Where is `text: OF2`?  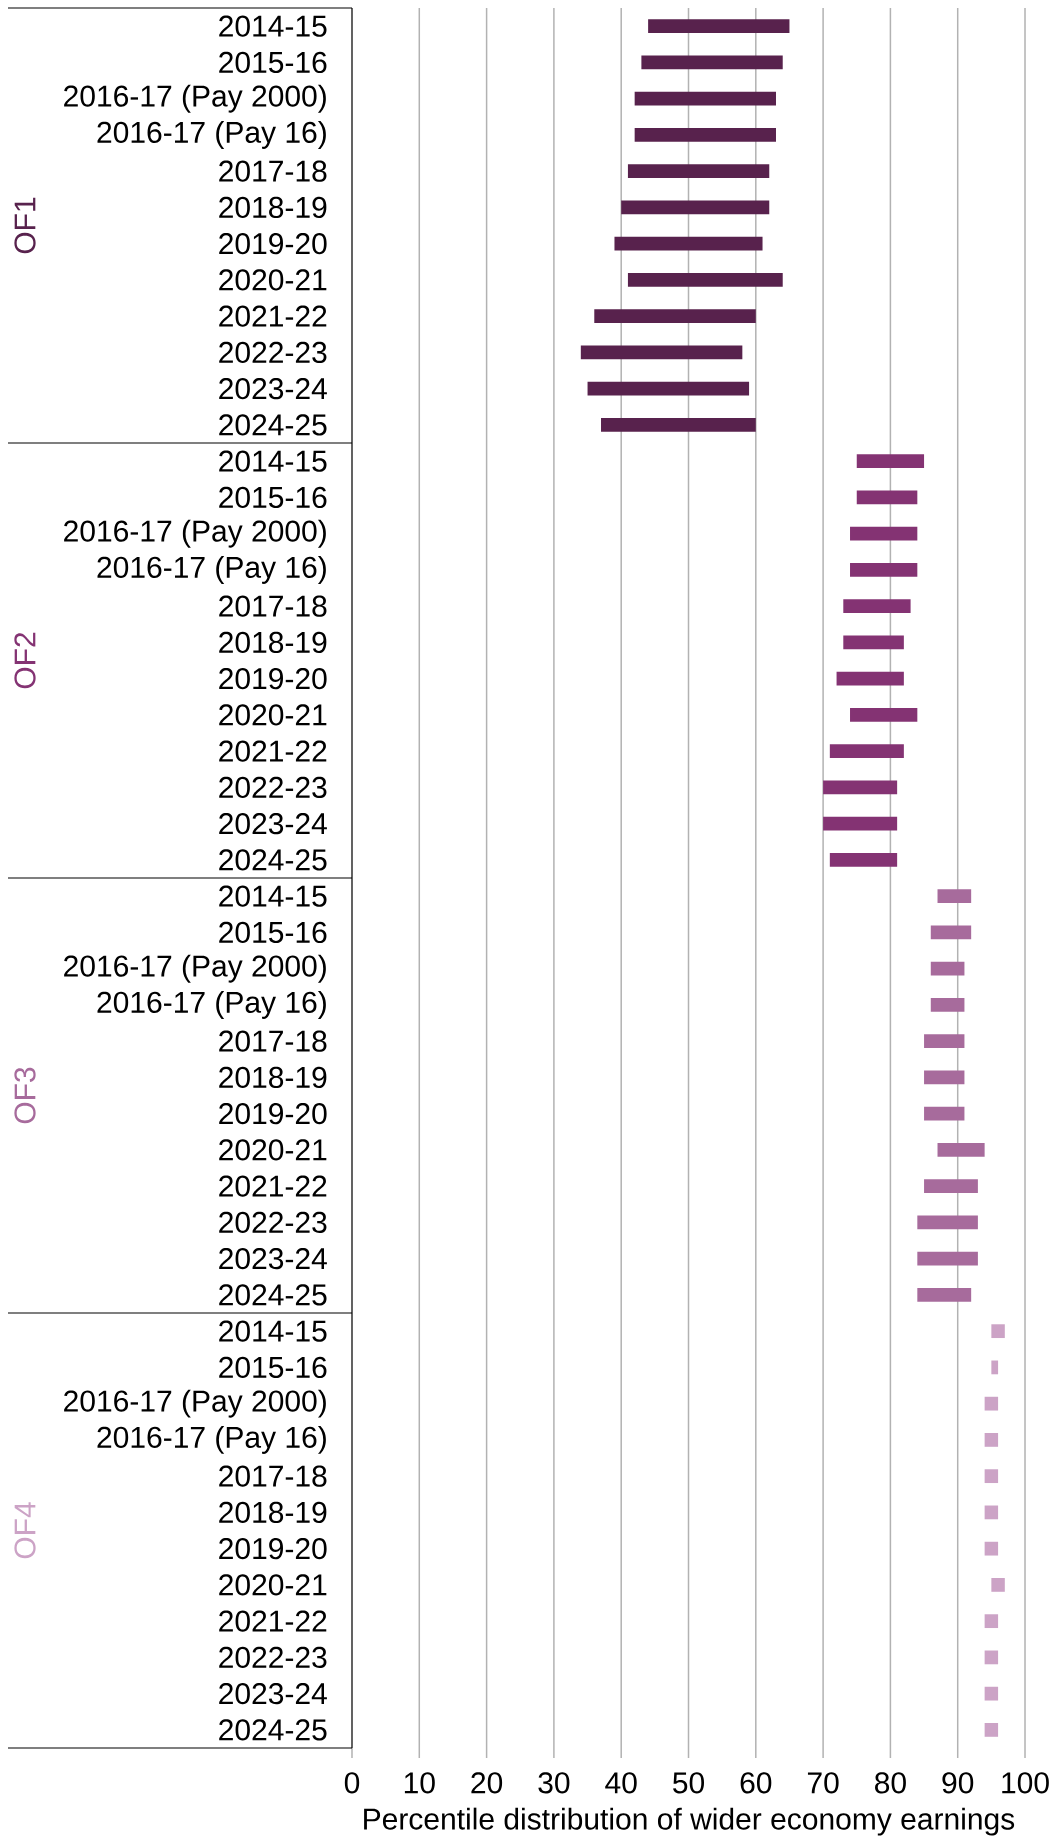 text: OF2 is located at coordinates (25, 660).